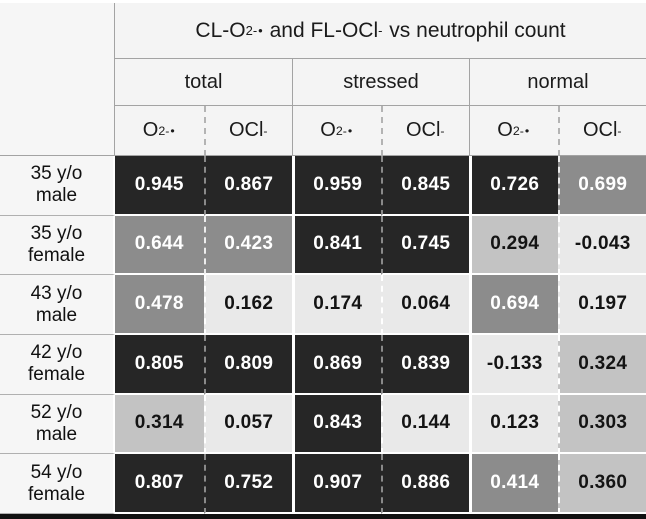 This screenshot has width=646, height=519. I want to click on col-header-o2-stressed: O 2 -•, so click(336, 131).